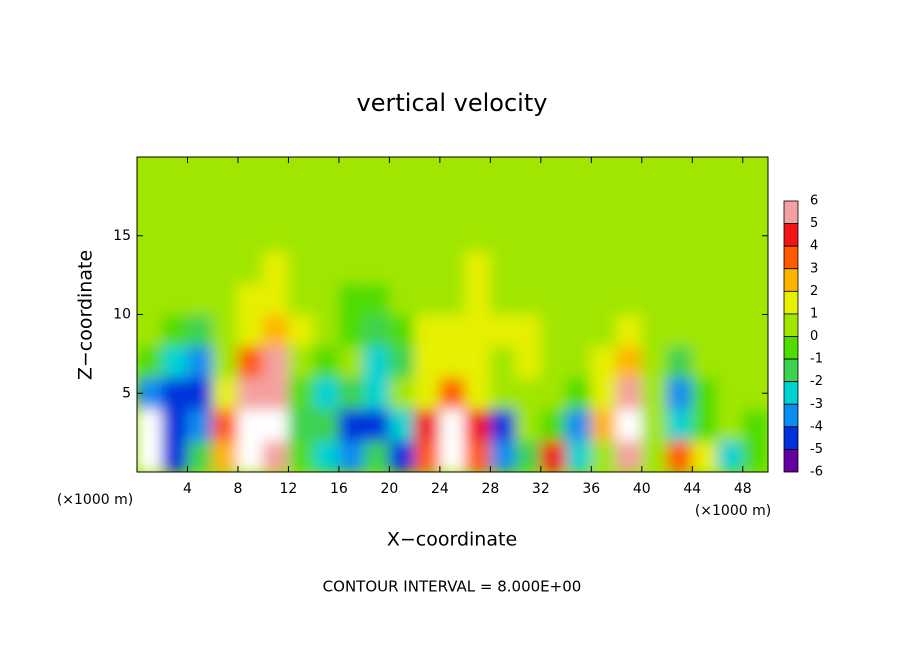 The height and width of the screenshot is (654, 904). Describe the element at coordinates (452, 103) in the screenshot. I see `chart-title: vertical velocity` at that location.